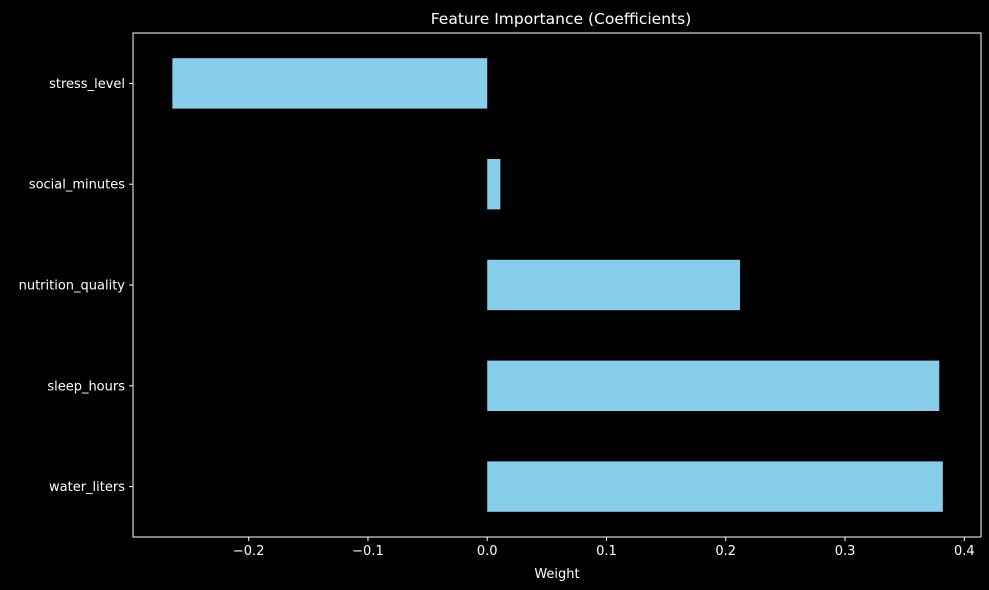 Image resolution: width=989 pixels, height=590 pixels. What do you see at coordinates (72, 286) in the screenshot?
I see `y-tick-label: nutrition_quality` at bounding box center [72, 286].